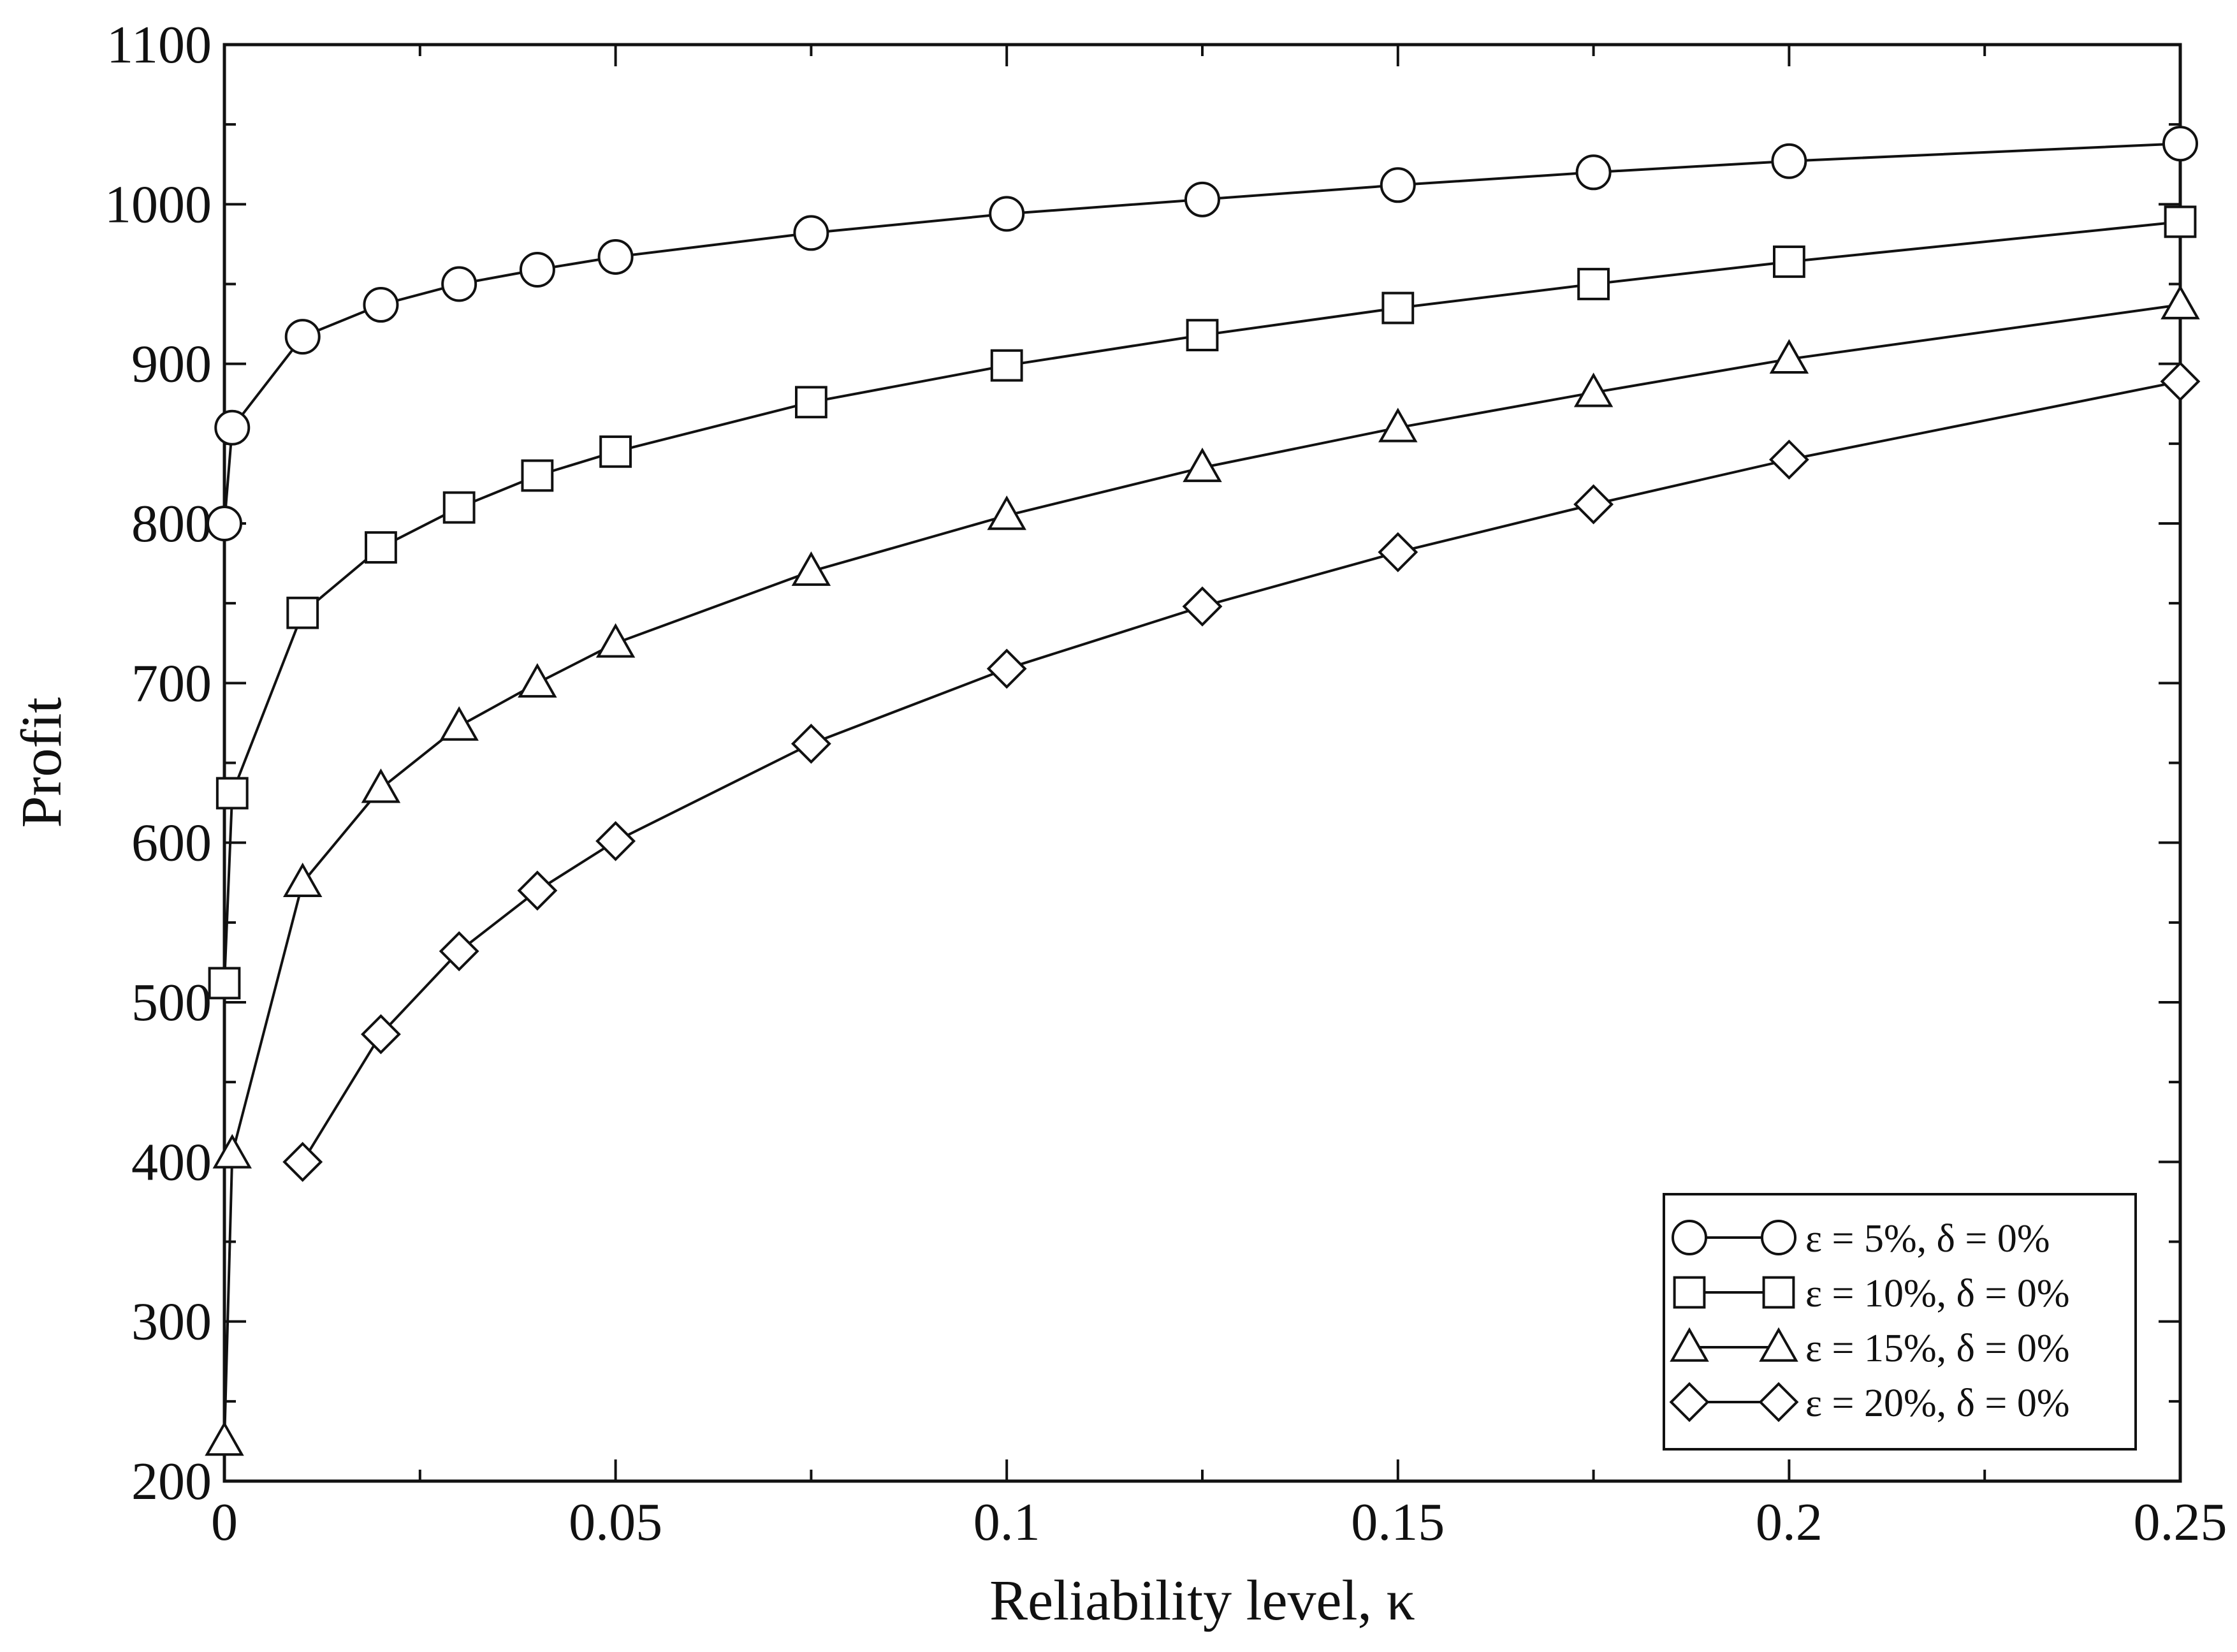  Describe the element at coordinates (615, 1523) in the screenshot. I see `x-tick-label: 0.05` at that location.